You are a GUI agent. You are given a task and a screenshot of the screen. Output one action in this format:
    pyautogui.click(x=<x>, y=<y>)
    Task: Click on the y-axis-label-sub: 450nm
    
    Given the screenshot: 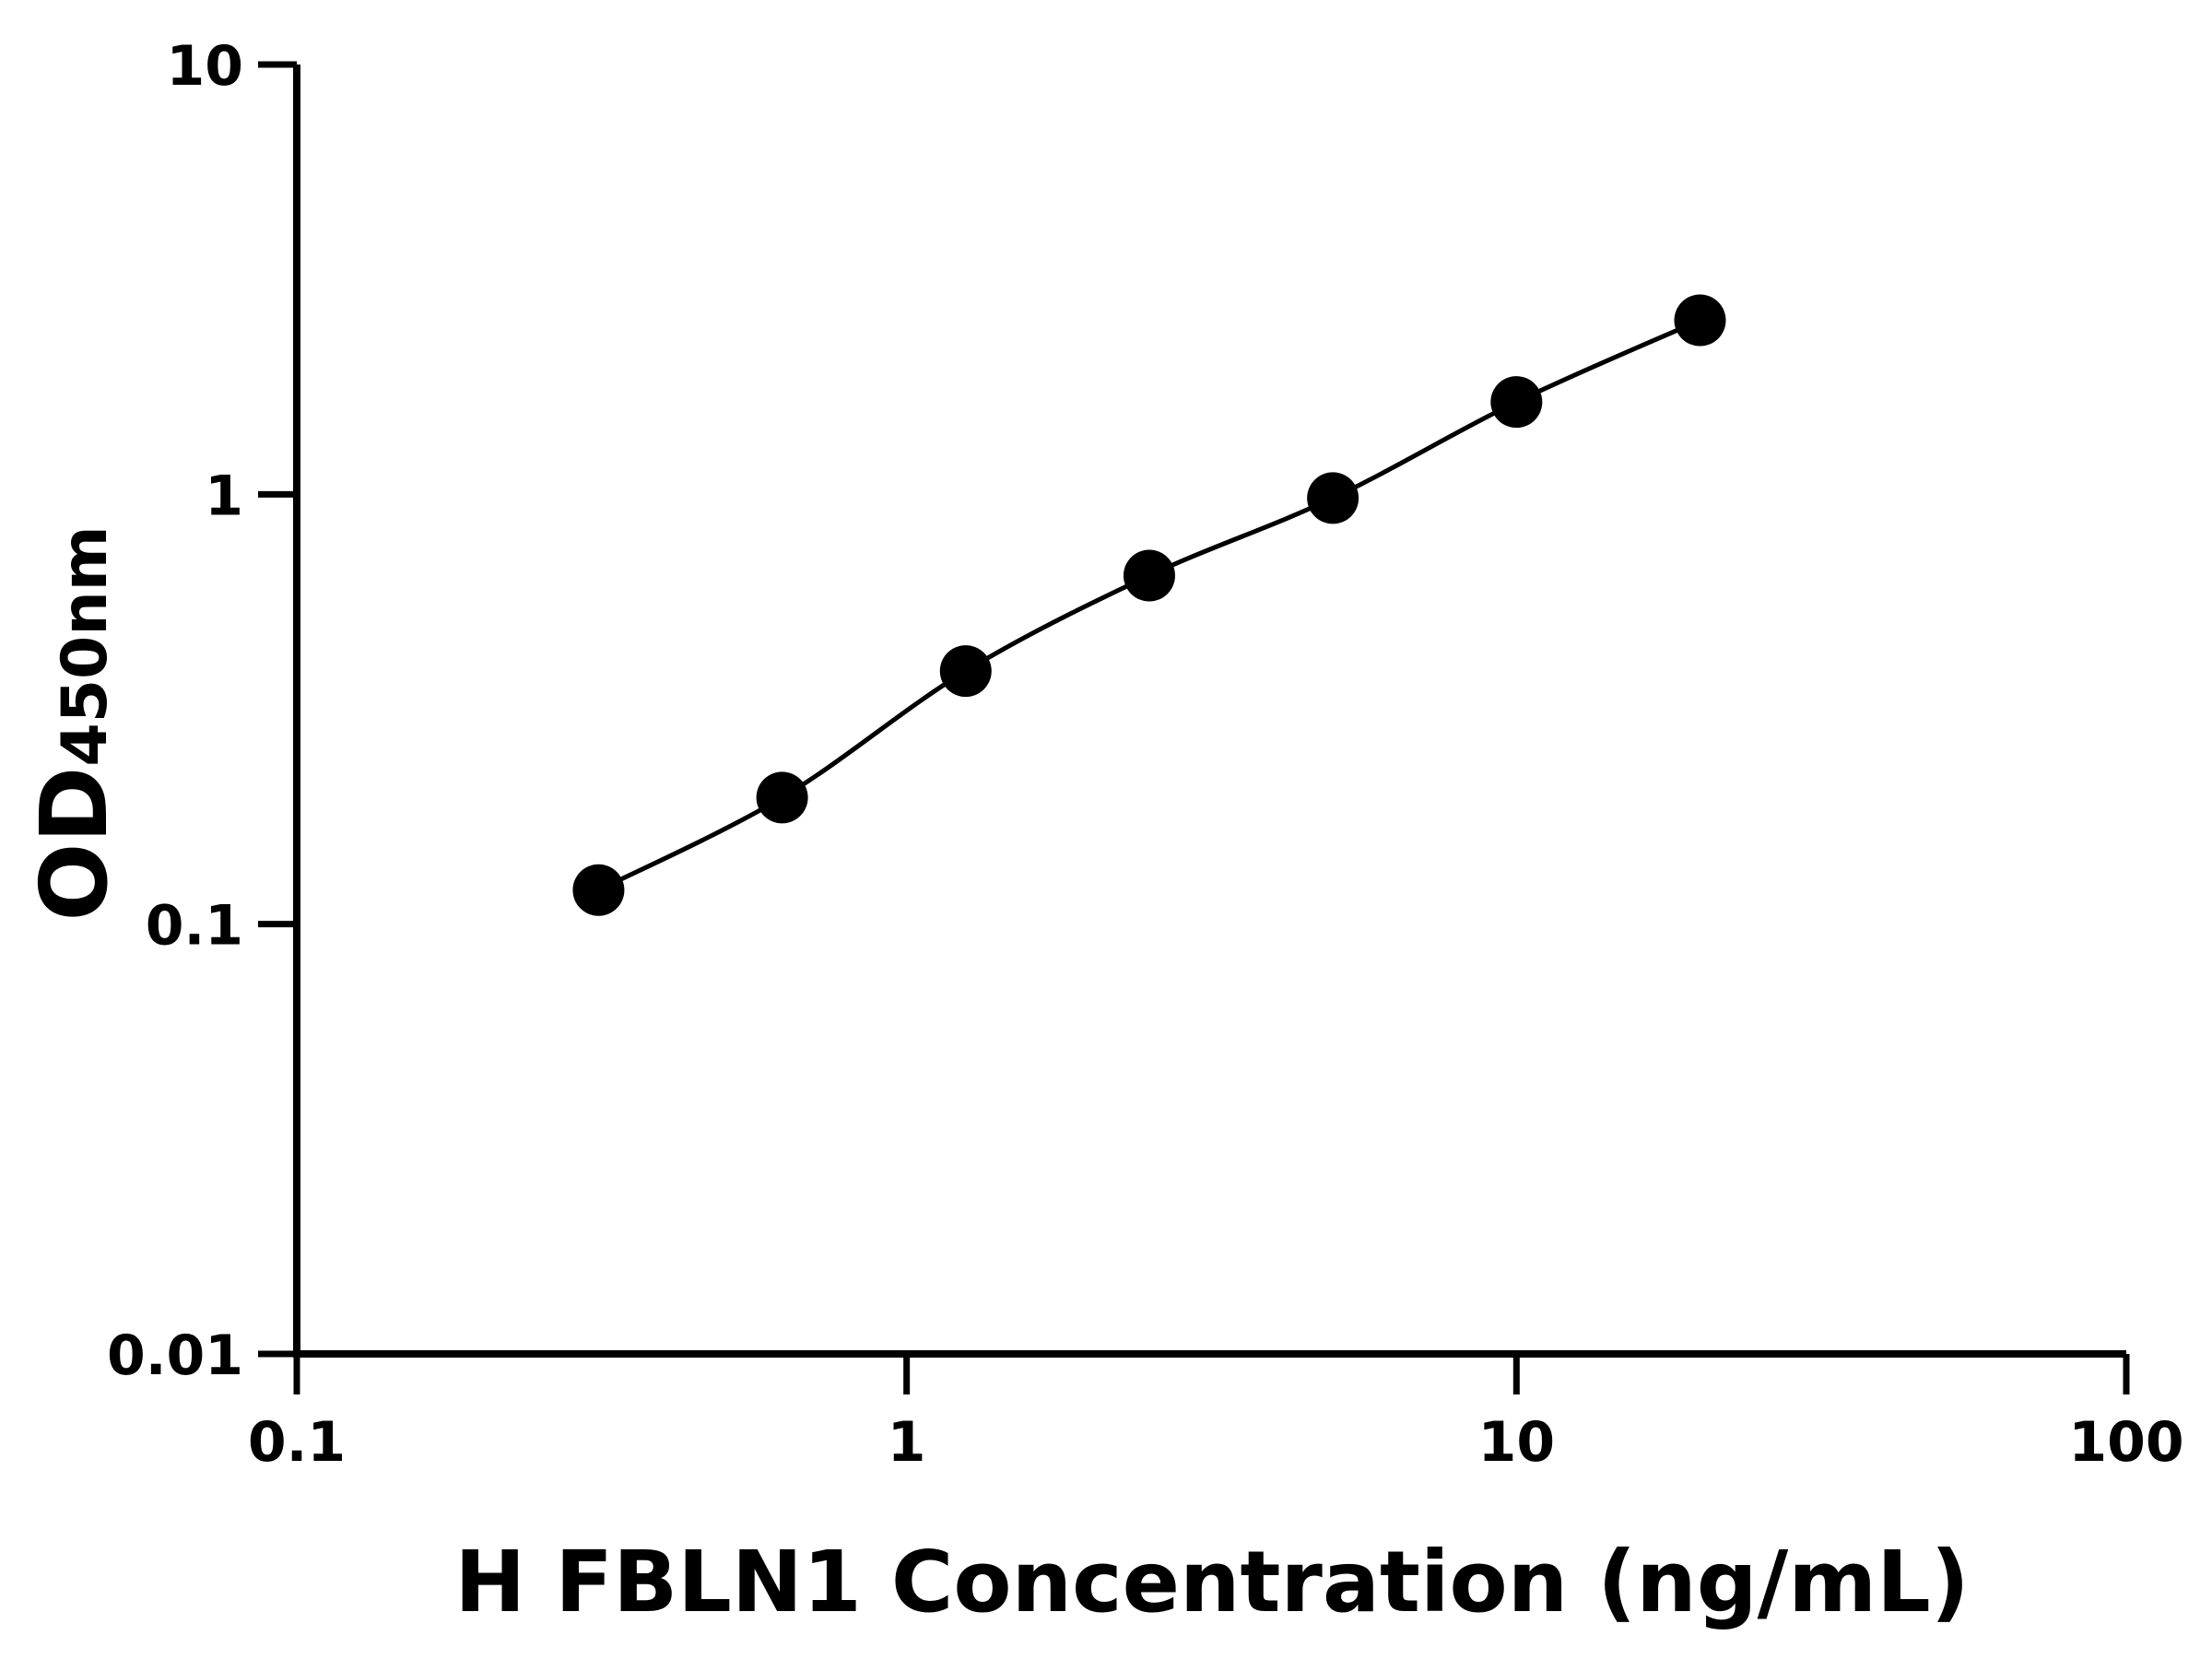 What is the action you would take?
    pyautogui.click(x=85, y=645)
    